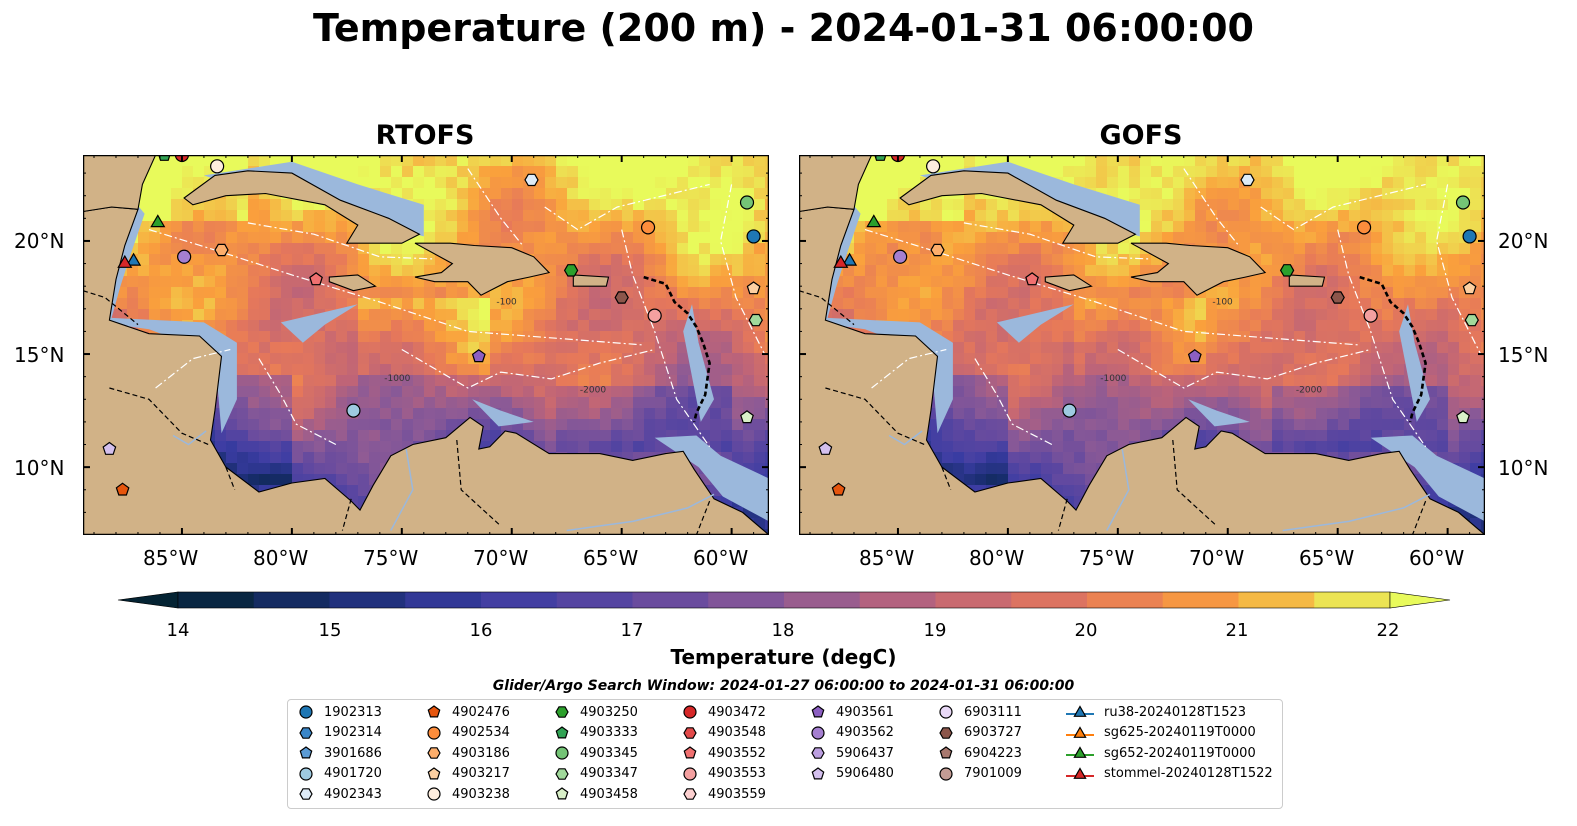  What do you see at coordinates (1523, 355) in the screenshot?
I see `lat-label-15n-right: 15°N` at bounding box center [1523, 355].